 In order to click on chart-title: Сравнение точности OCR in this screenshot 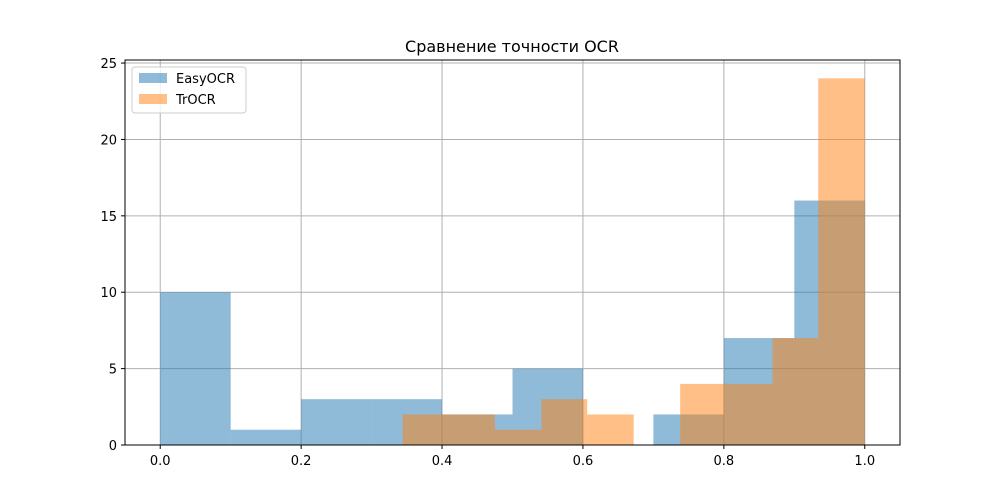, I will do `click(512, 46)`.